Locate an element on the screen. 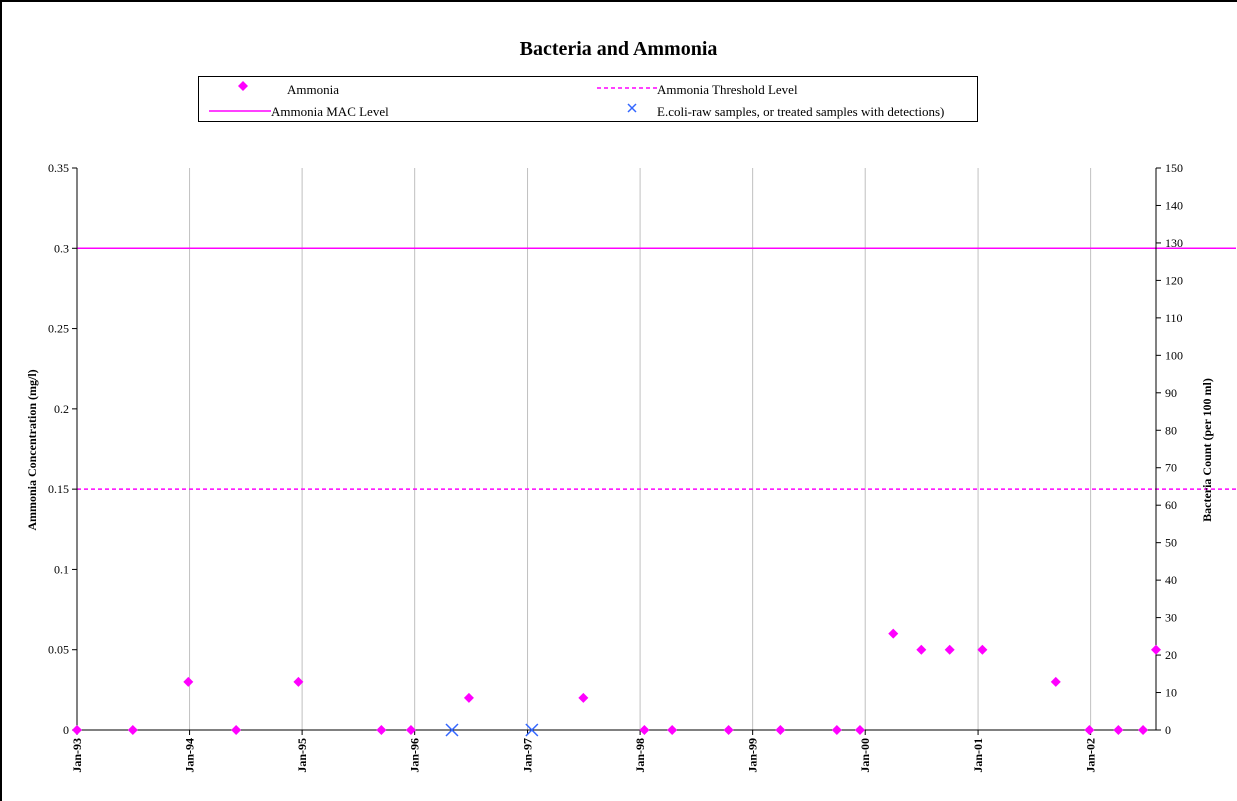  y2-tick-label: 40 is located at coordinates (1171, 580).